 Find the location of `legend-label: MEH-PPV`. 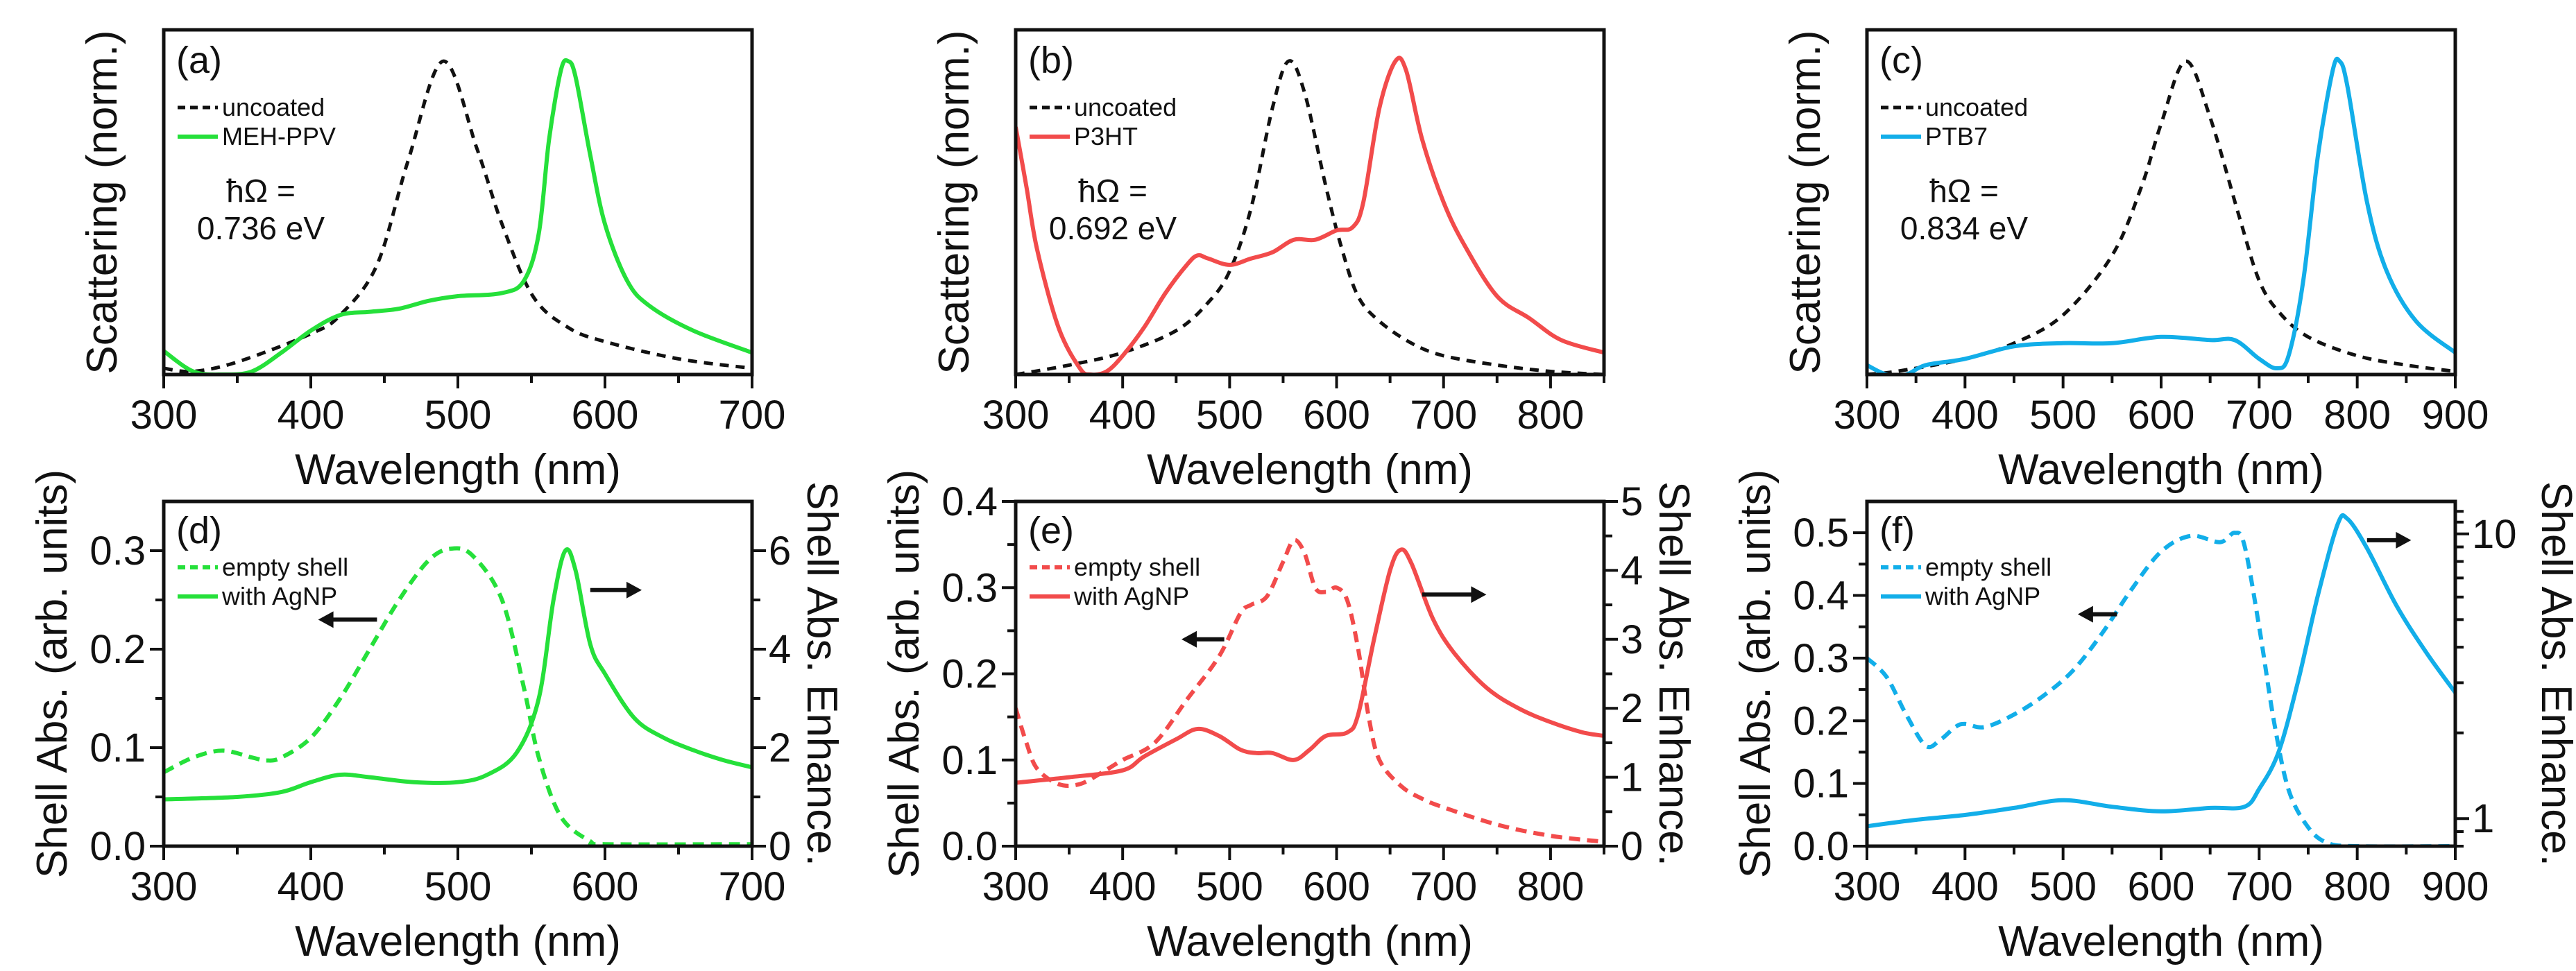

legend-label: MEH-PPV is located at coordinates (279, 136).